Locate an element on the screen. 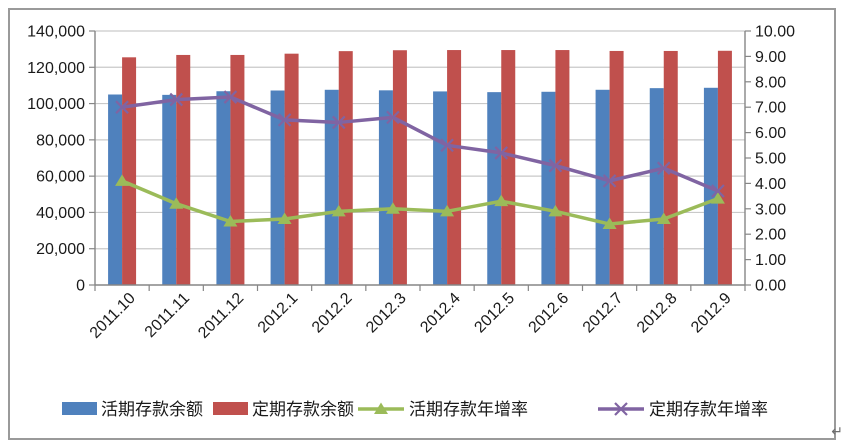 This screenshot has width=843, height=448. right-axis-tick-label: 8.00 is located at coordinates (770, 82).